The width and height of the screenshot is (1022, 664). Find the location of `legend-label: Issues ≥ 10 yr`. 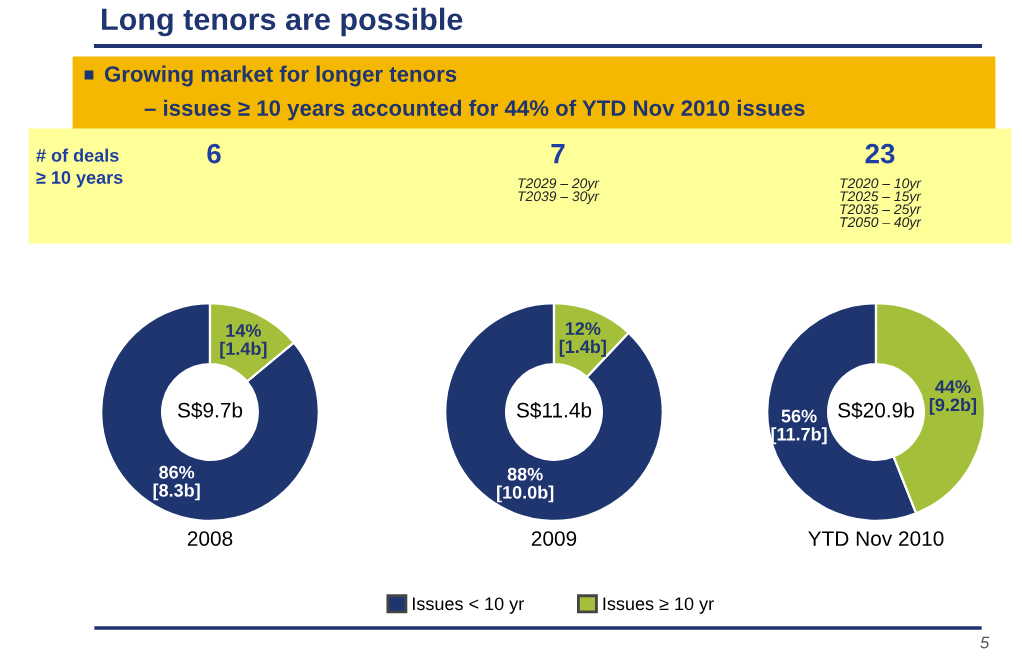

legend-label: Issues ≥ 10 yr is located at coordinates (658, 605).